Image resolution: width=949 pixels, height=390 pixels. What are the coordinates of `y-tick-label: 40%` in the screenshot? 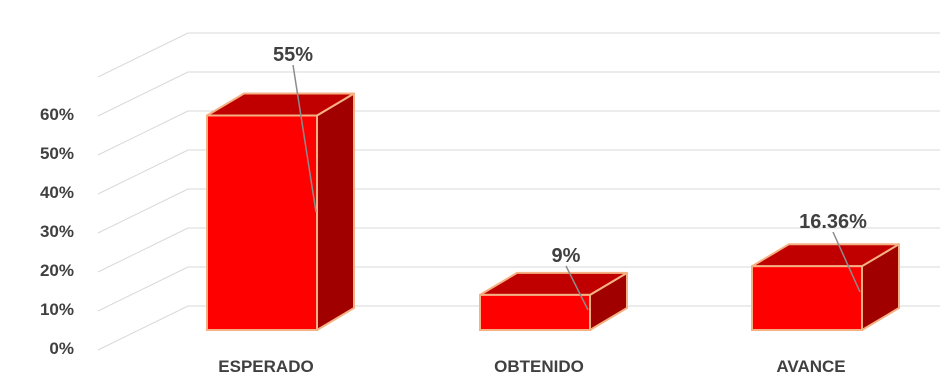 It's located at (57, 192).